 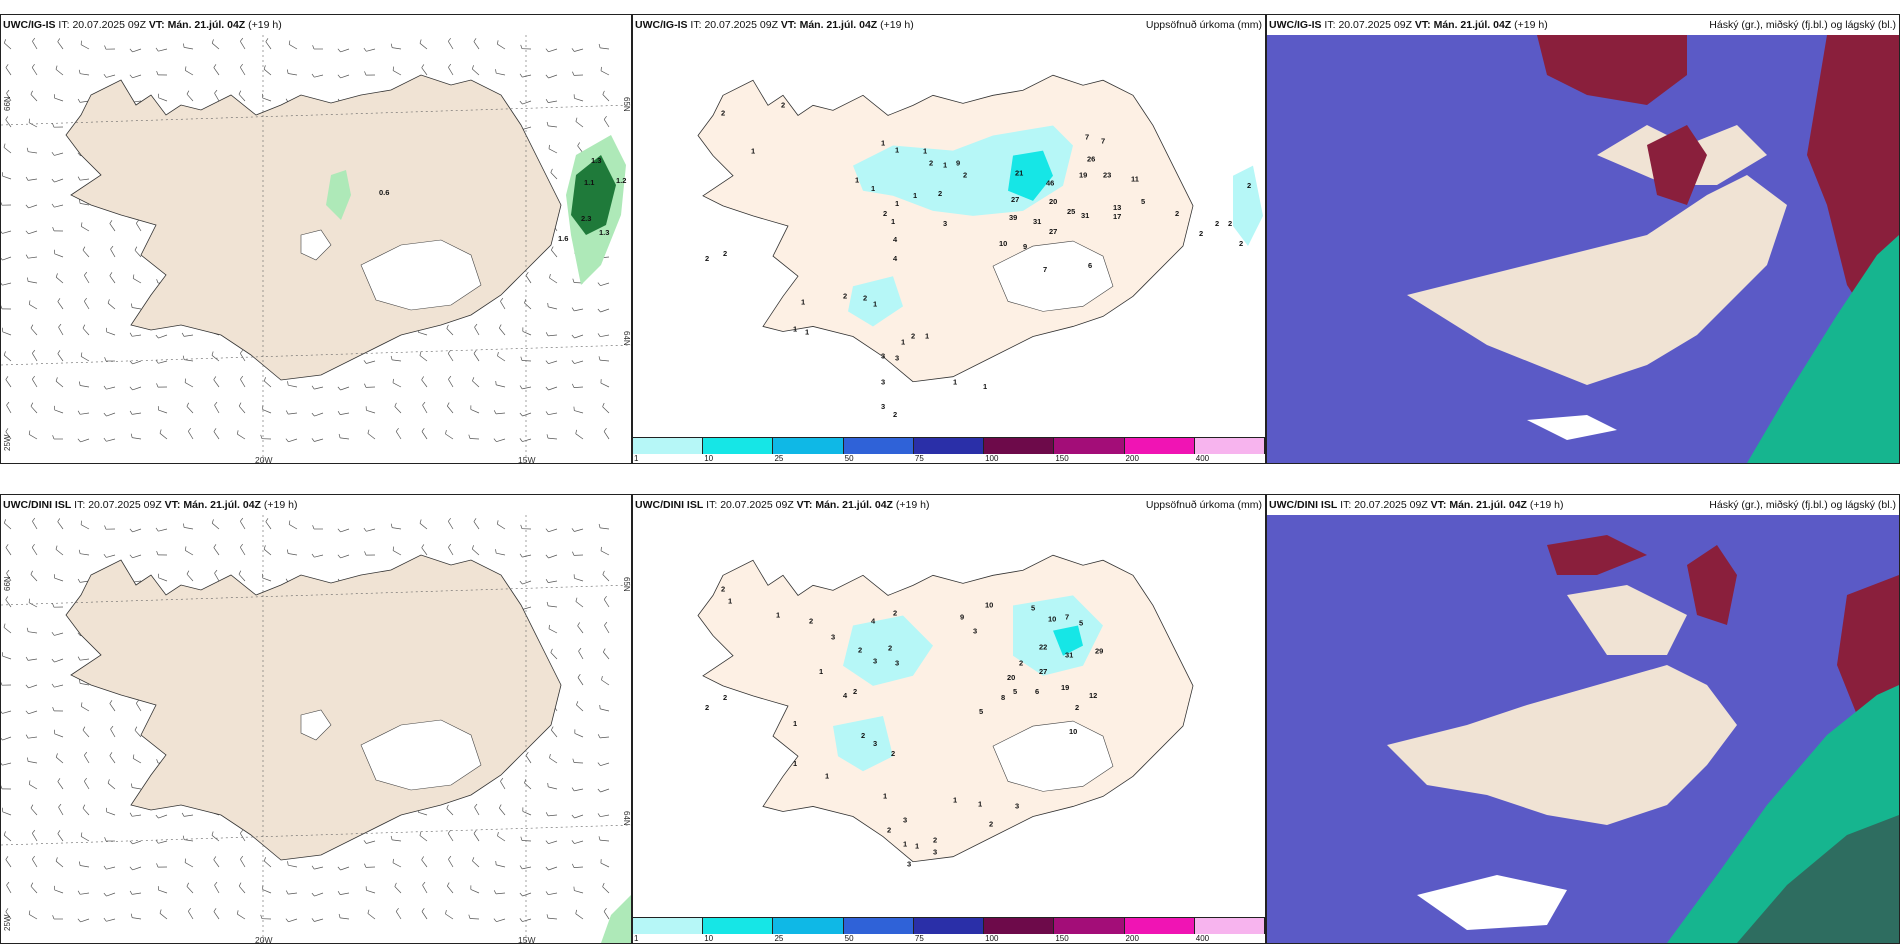 What do you see at coordinates (384, 192) in the screenshot?
I see `wind-value: 0.6` at bounding box center [384, 192].